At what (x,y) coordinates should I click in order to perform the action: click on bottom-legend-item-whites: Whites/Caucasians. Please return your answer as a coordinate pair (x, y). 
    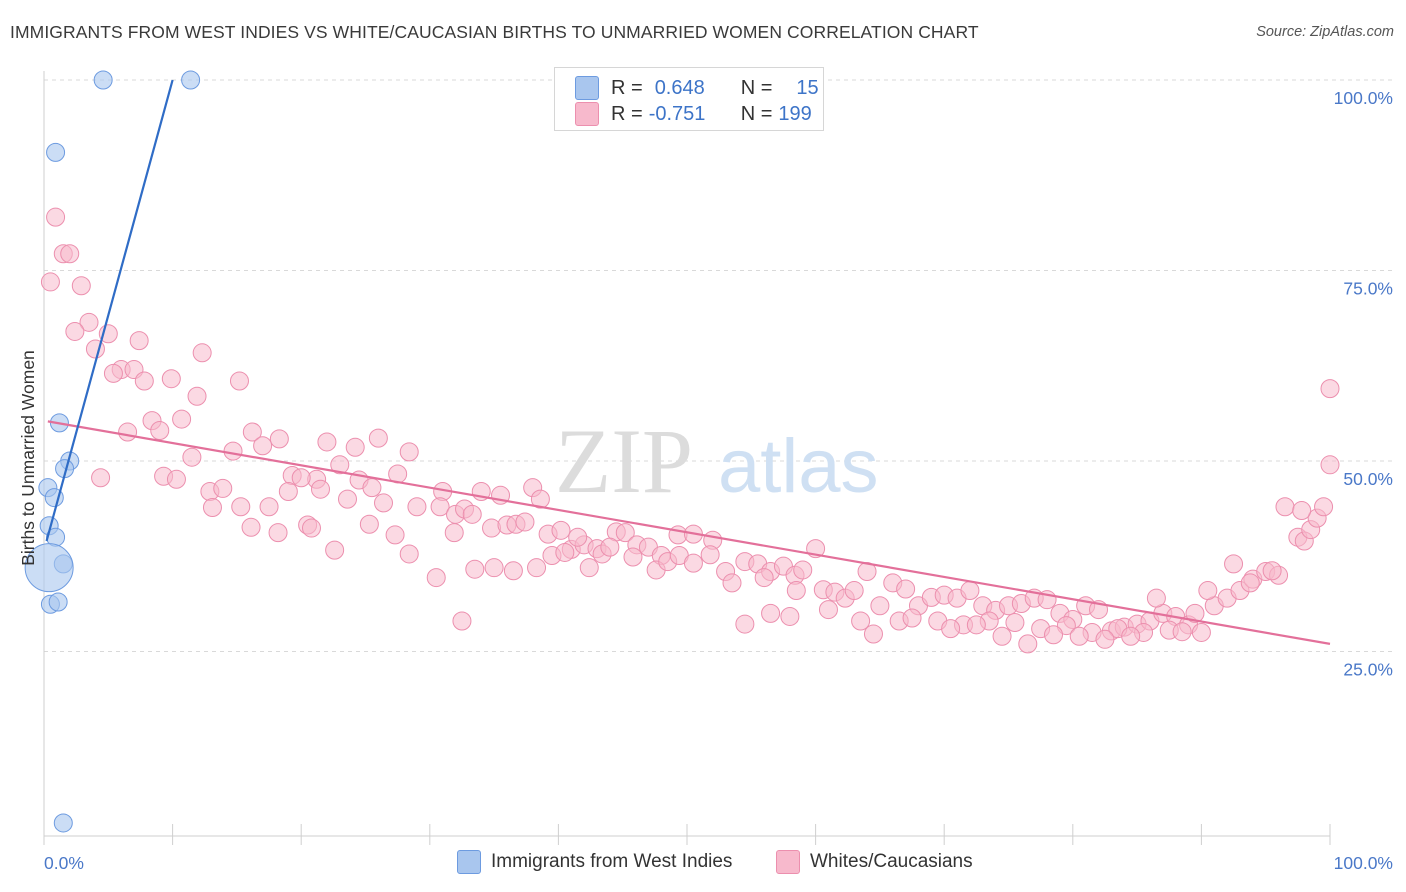
    Looking at the image, I should click on (874, 862).